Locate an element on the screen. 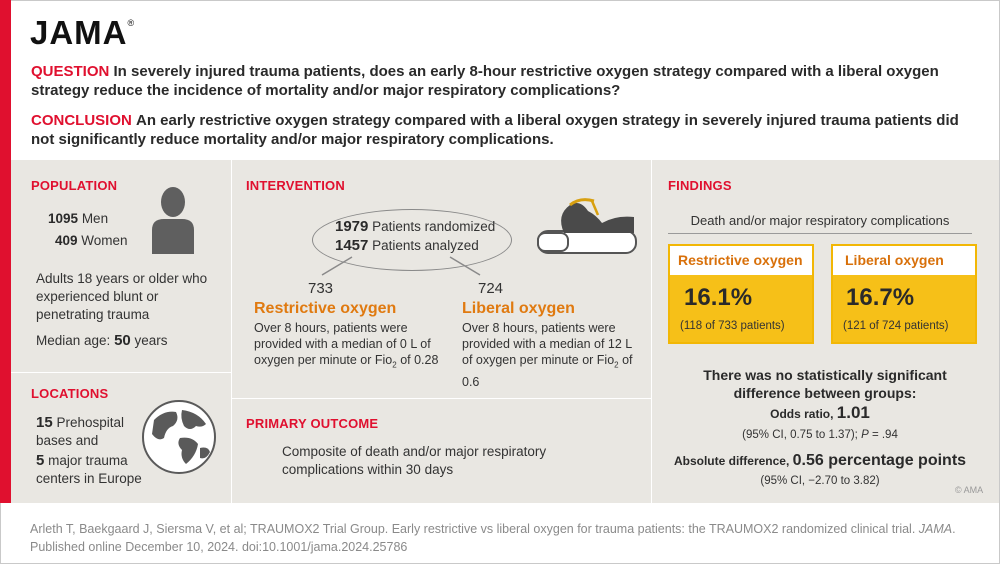  restrictive-result-count: (118 of 733 patients) is located at coordinates (732, 326).